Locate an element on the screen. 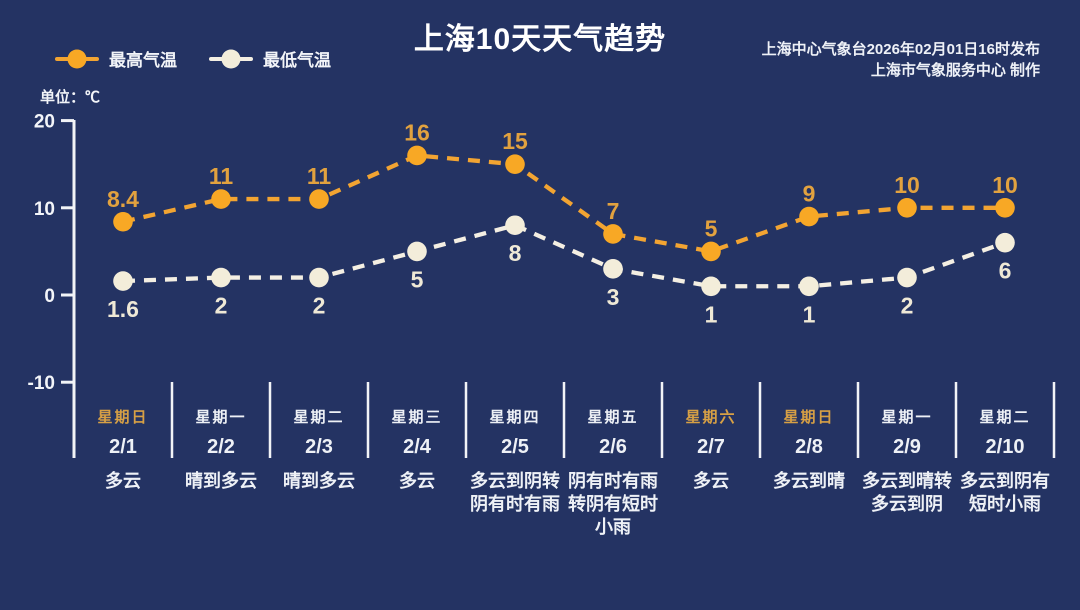 Image resolution: width=1080 pixels, height=610 pixels. weather-label: 多云到晴转多云到阴 is located at coordinates (907, 492).